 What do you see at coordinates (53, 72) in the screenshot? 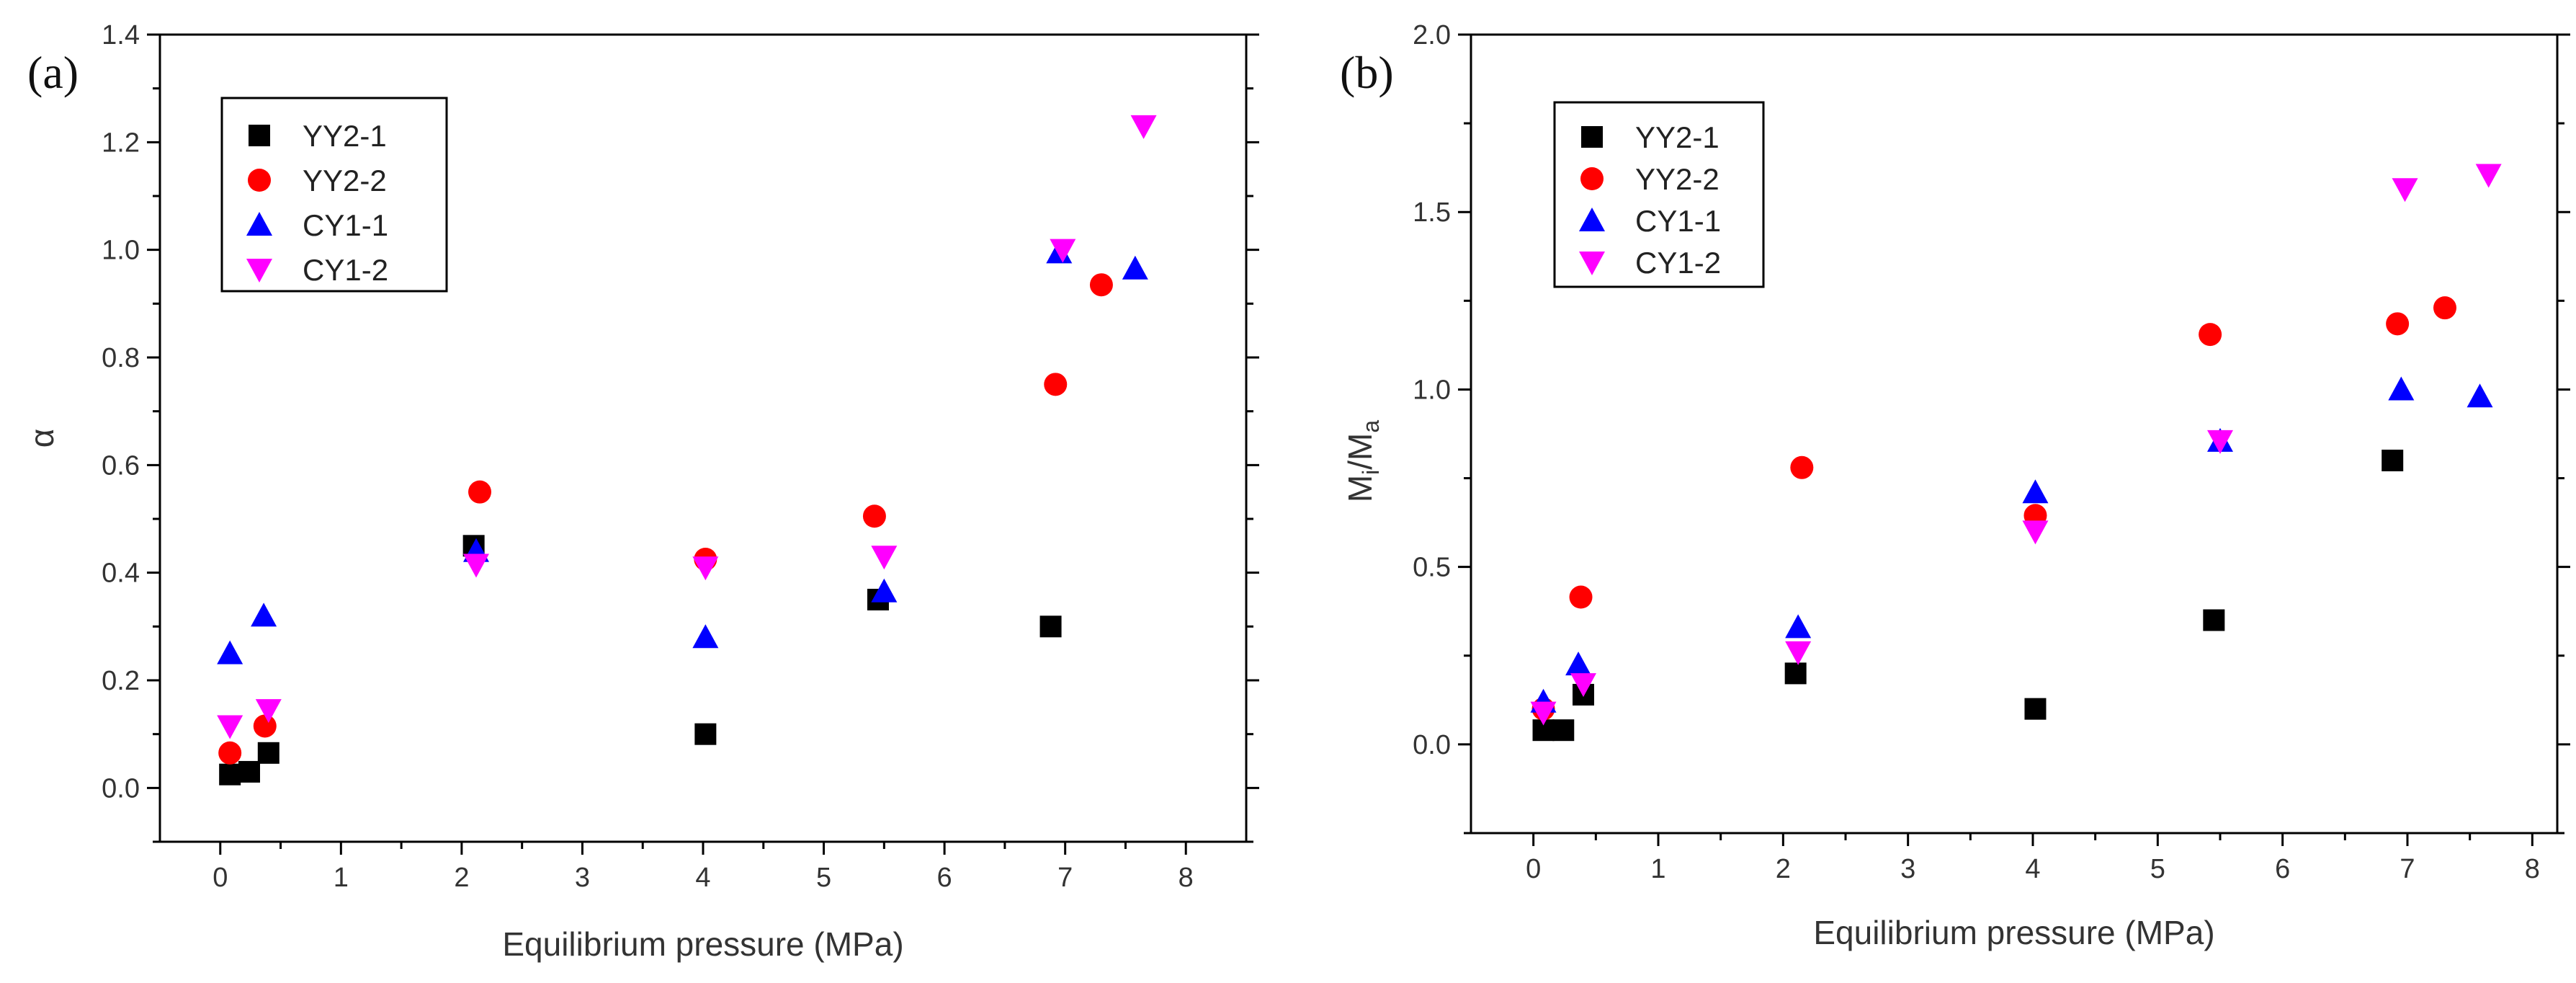
I see `panel-a-label: (a)` at bounding box center [53, 72].